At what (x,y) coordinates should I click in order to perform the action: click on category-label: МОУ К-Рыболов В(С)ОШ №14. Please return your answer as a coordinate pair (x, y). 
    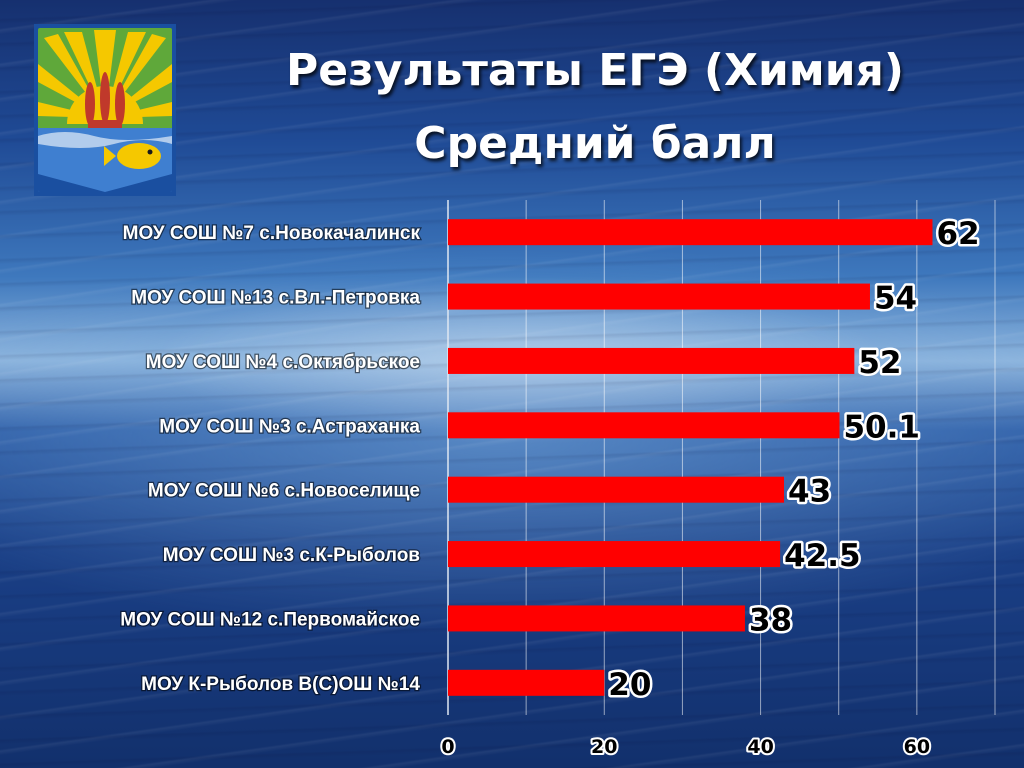
    Looking at the image, I should click on (280, 684).